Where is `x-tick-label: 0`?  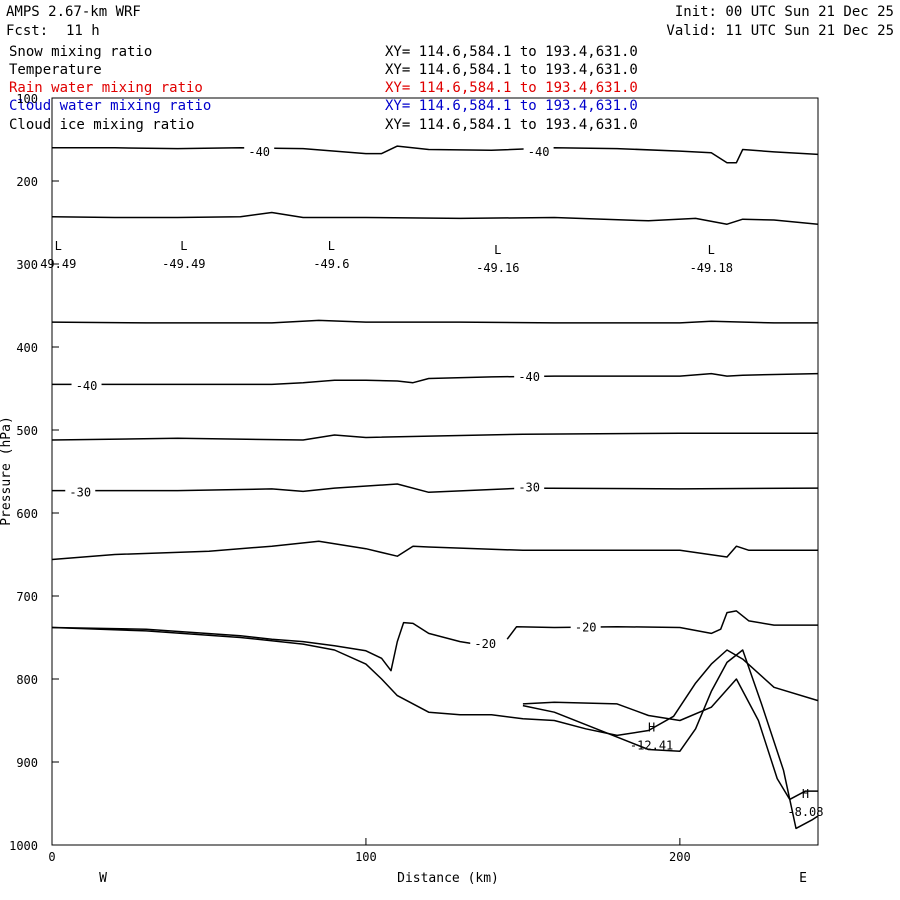
x-tick-label: 0 is located at coordinates (51, 857).